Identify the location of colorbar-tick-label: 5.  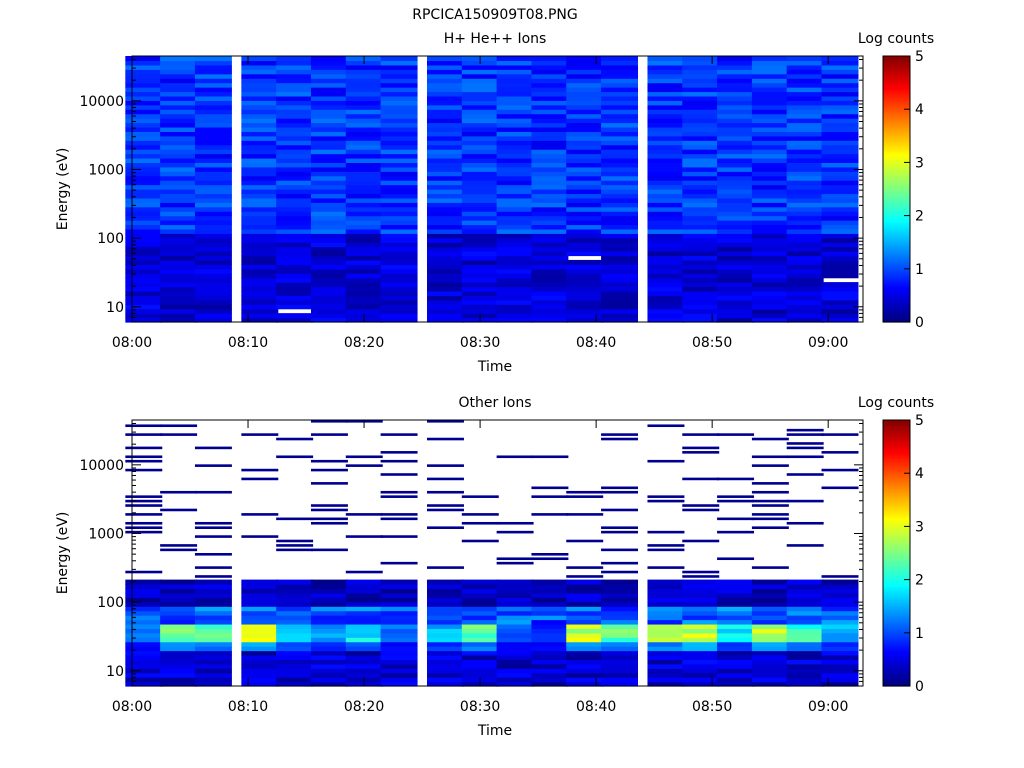
(919, 57).